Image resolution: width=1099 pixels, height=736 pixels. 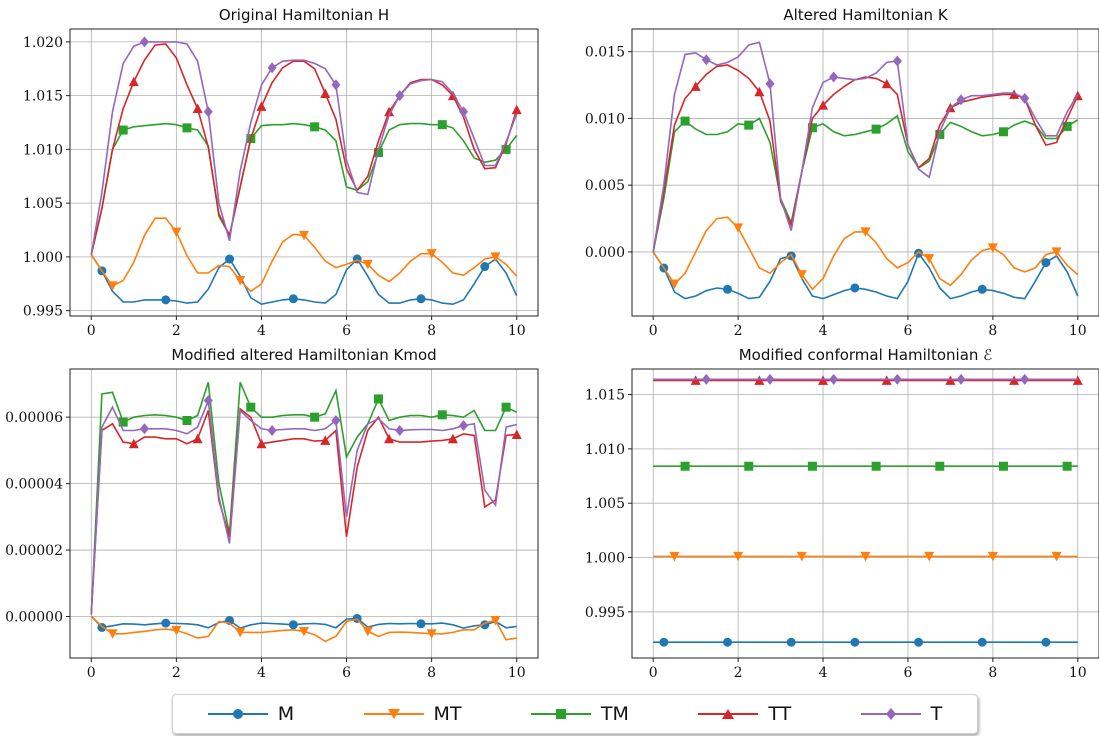 I want to click on legend-swatch-mt, so click(x=393, y=714).